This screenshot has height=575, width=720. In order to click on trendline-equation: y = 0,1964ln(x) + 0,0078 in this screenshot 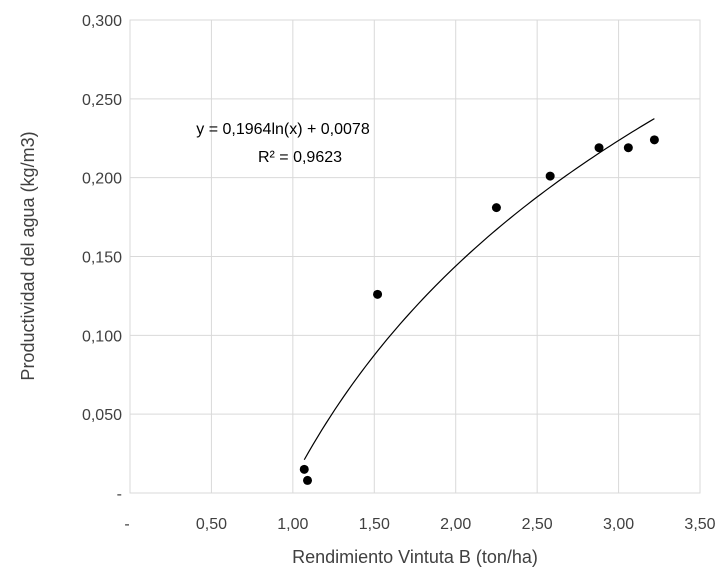, I will do `click(283, 129)`.